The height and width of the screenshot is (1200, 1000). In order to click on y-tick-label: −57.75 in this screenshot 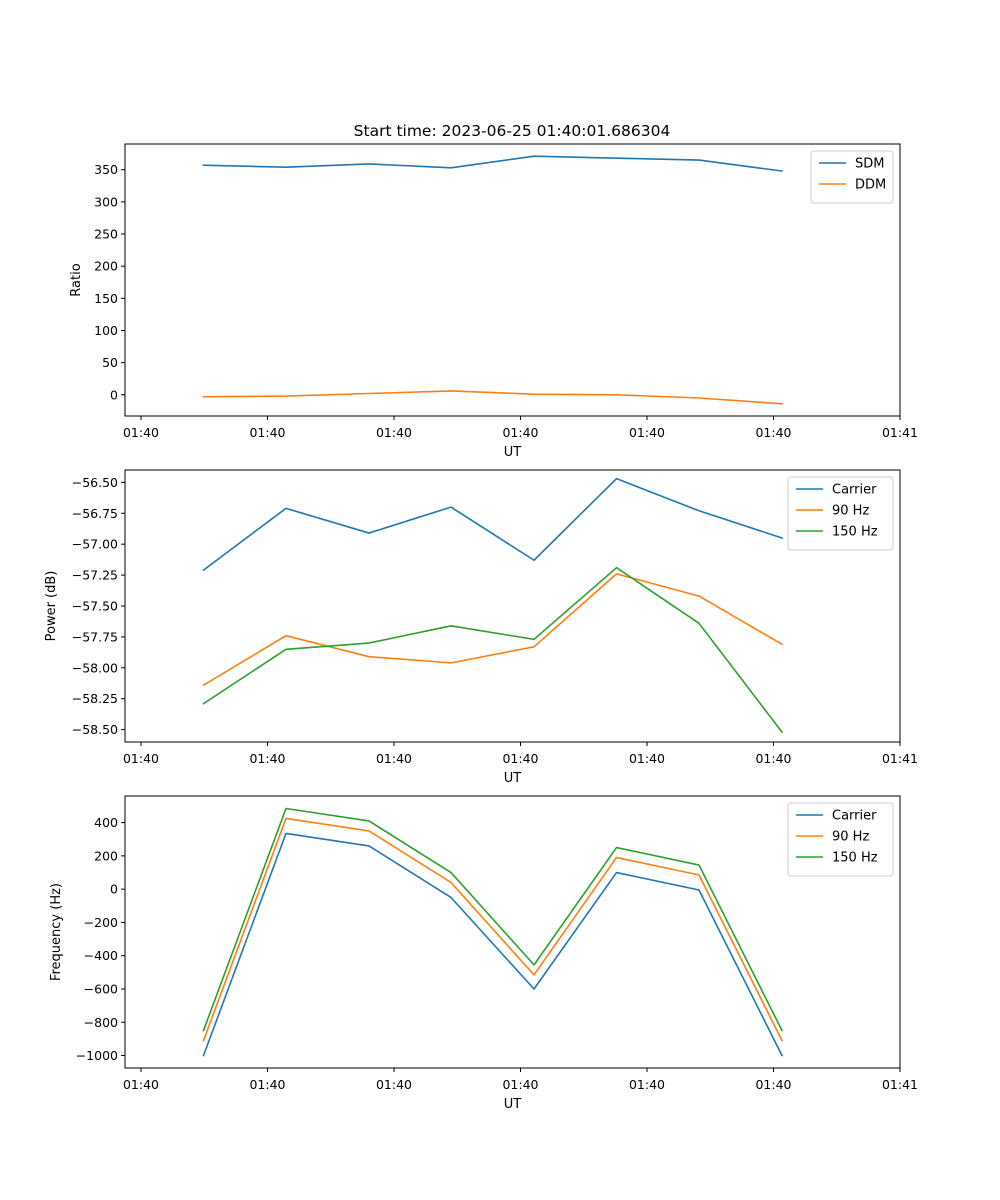, I will do `click(95, 636)`.